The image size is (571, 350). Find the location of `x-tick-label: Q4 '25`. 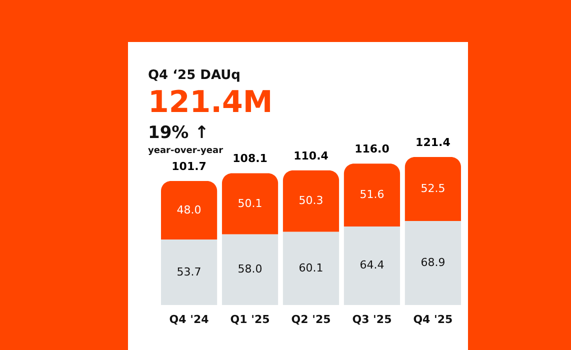

x-tick-label: Q4 '25 is located at coordinates (433, 319).